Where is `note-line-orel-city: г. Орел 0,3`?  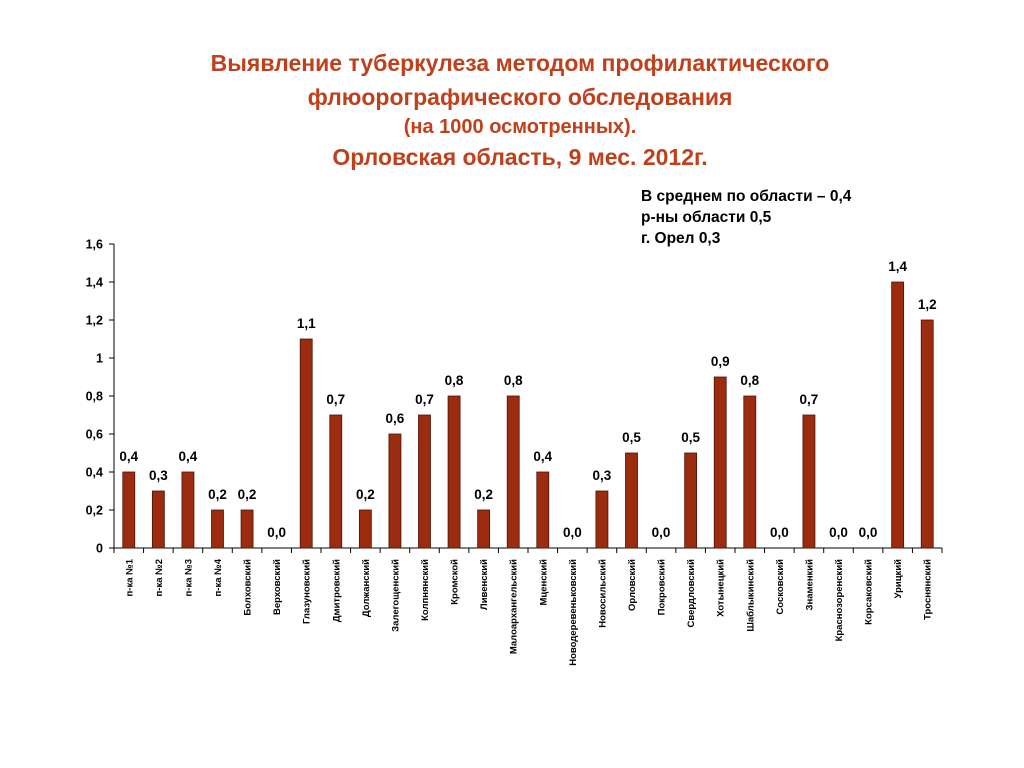 note-line-orel-city: г. Орел 0,3 is located at coordinates (681, 238).